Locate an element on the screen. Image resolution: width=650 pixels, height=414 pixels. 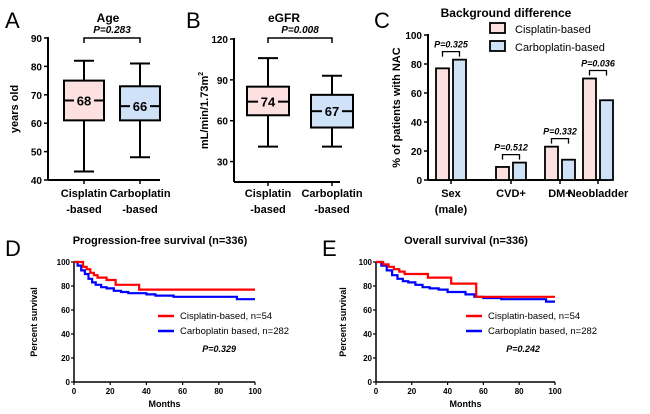
p-value: P=0.325 is located at coordinates (451, 45).